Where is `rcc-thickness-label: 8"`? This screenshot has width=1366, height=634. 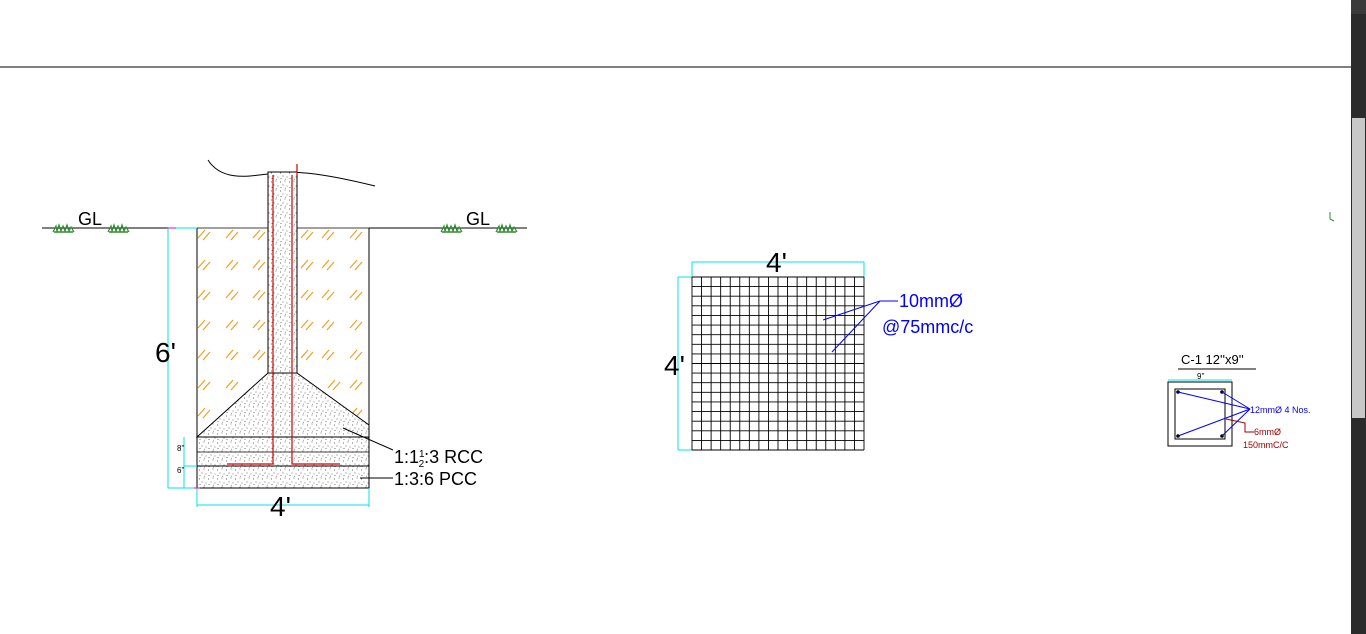
rcc-thickness-label: 8" is located at coordinates (180, 448).